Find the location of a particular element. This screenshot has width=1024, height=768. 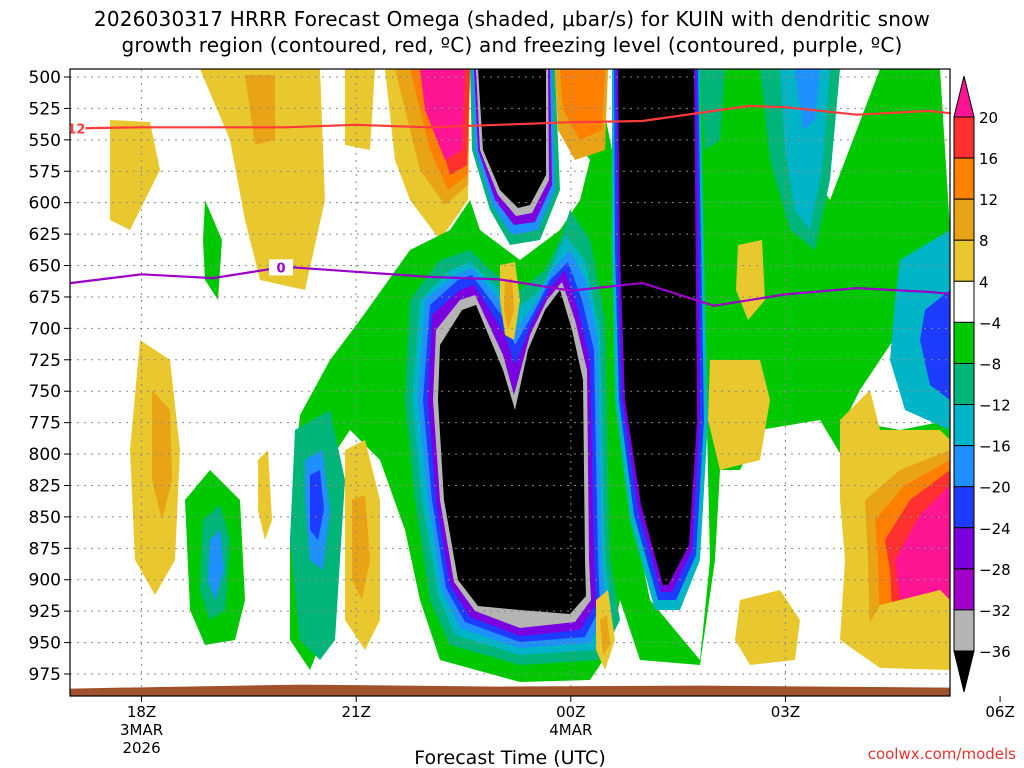

x-tick-date: 3MAR is located at coordinates (141, 730).